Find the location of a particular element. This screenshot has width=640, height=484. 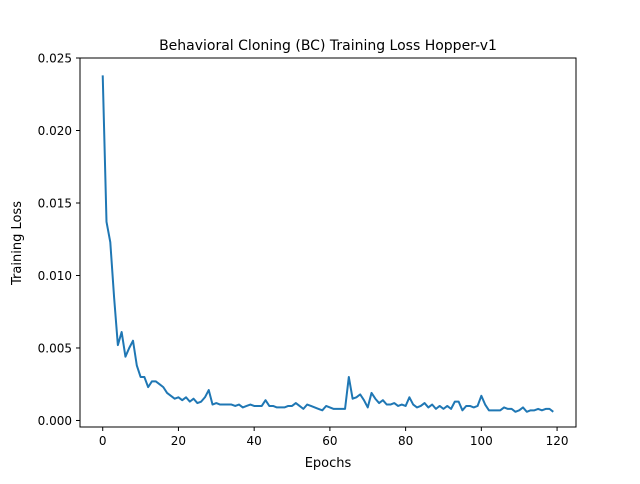

y-tick-label: 0.020 is located at coordinates (55, 131).